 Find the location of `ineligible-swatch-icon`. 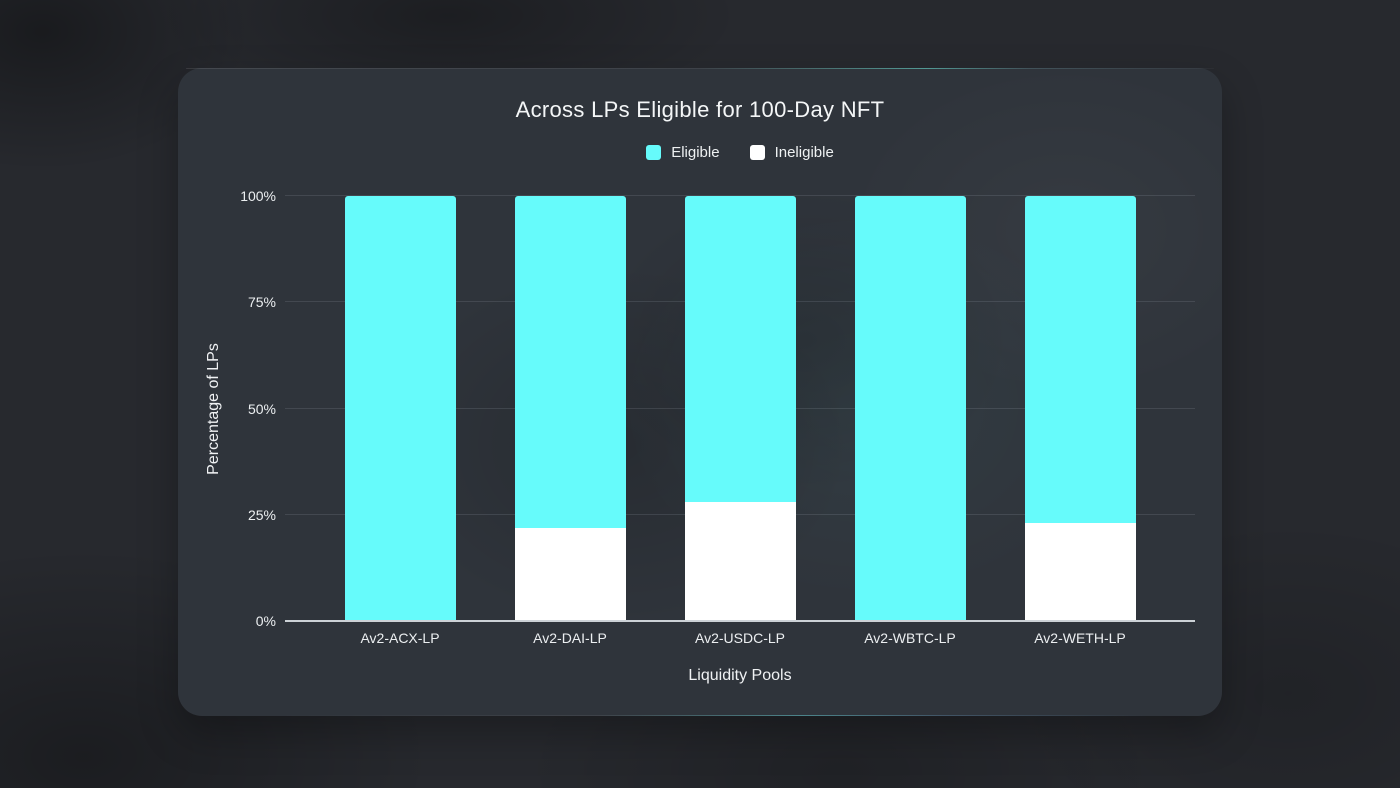

ineligible-swatch-icon is located at coordinates (757, 152).